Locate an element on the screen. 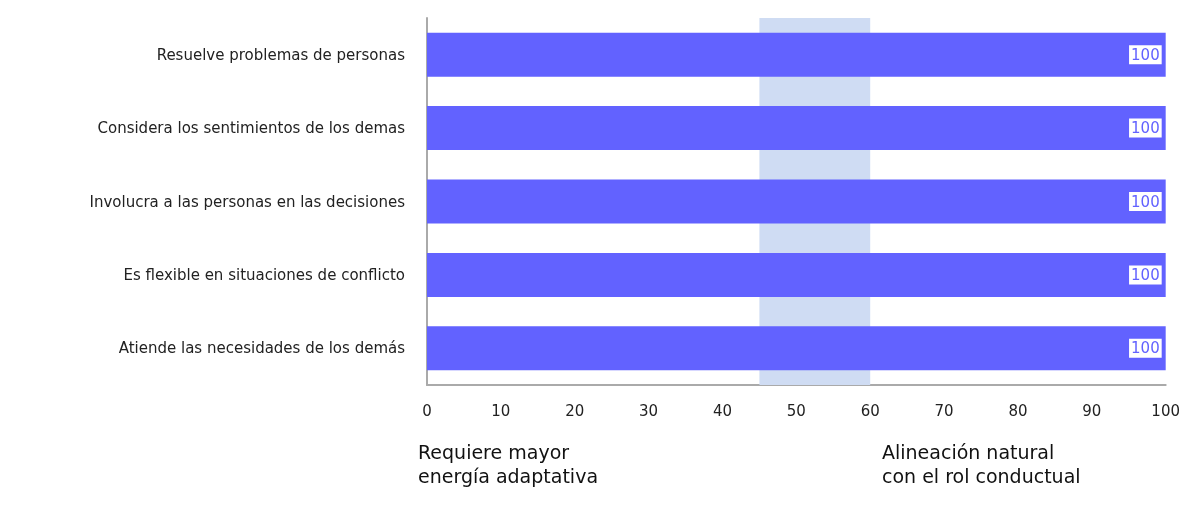 Image resolution: width=1191 pixels, height=512 pixels. x-tick-label: 20 is located at coordinates (575, 410).